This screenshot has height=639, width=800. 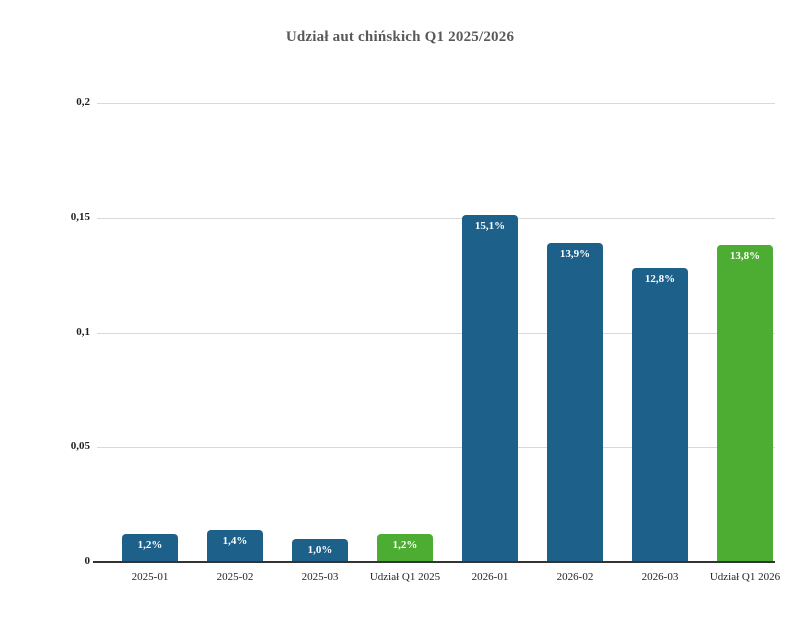 What do you see at coordinates (575, 402) in the screenshot?
I see `bar-2026-02: 13,9%` at bounding box center [575, 402].